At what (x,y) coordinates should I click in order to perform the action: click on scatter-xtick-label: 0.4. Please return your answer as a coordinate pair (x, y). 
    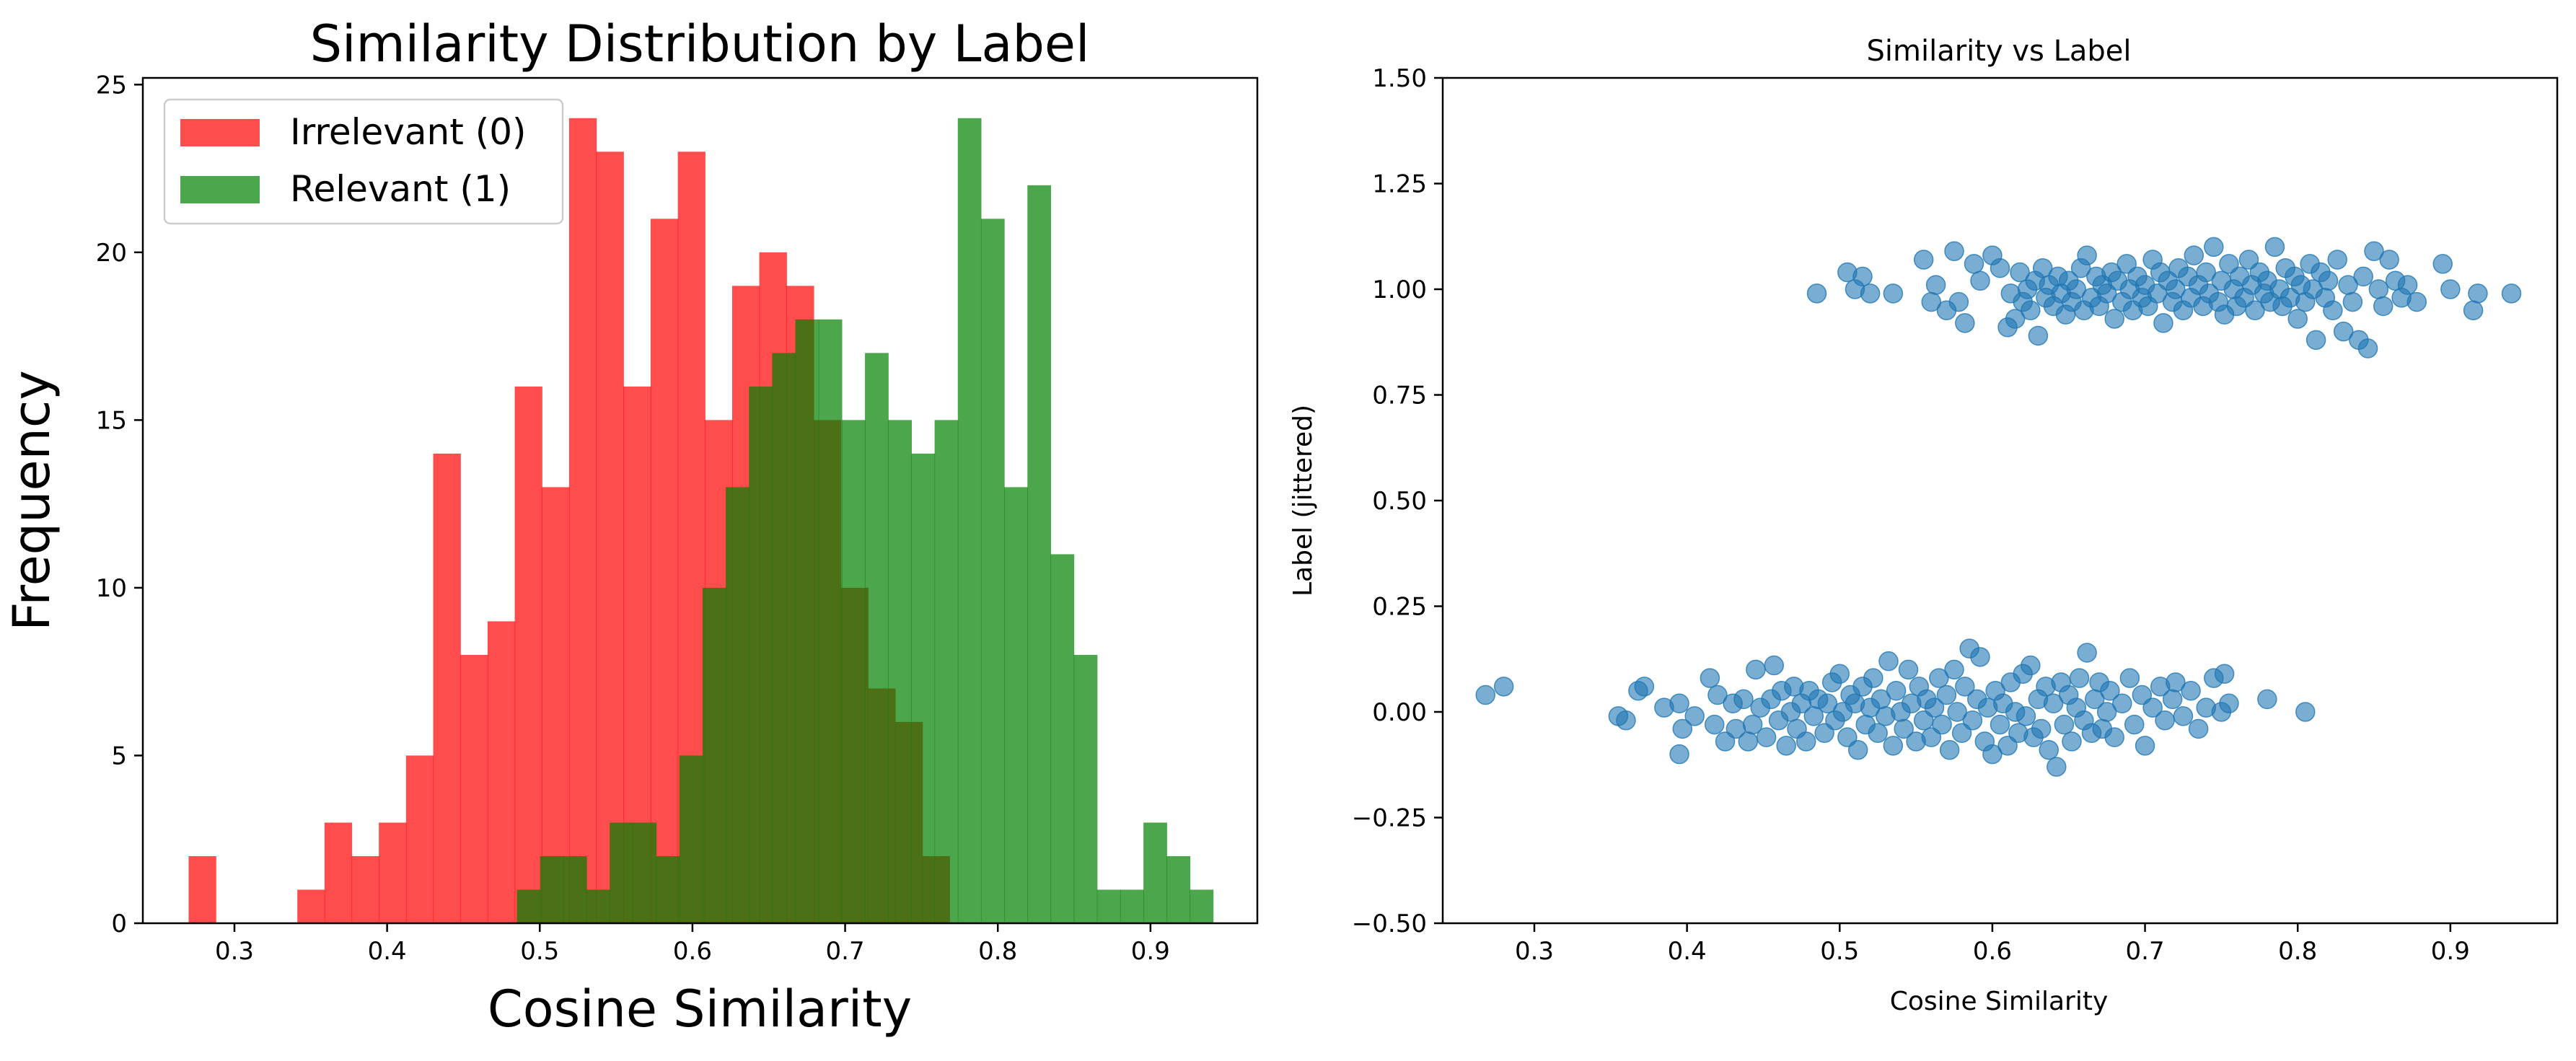
    Looking at the image, I should click on (1687, 951).